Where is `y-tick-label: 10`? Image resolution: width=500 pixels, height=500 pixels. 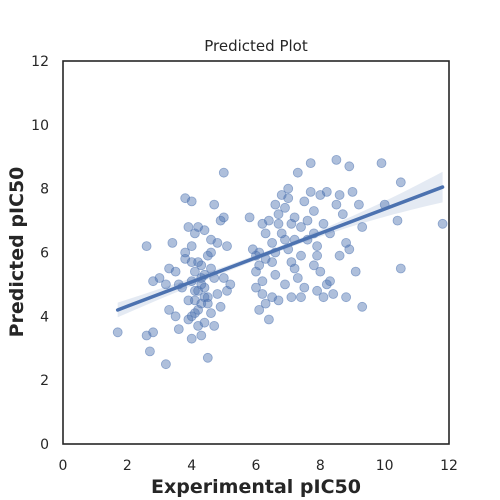
y-tick-label: 10 is located at coordinates (40, 126).